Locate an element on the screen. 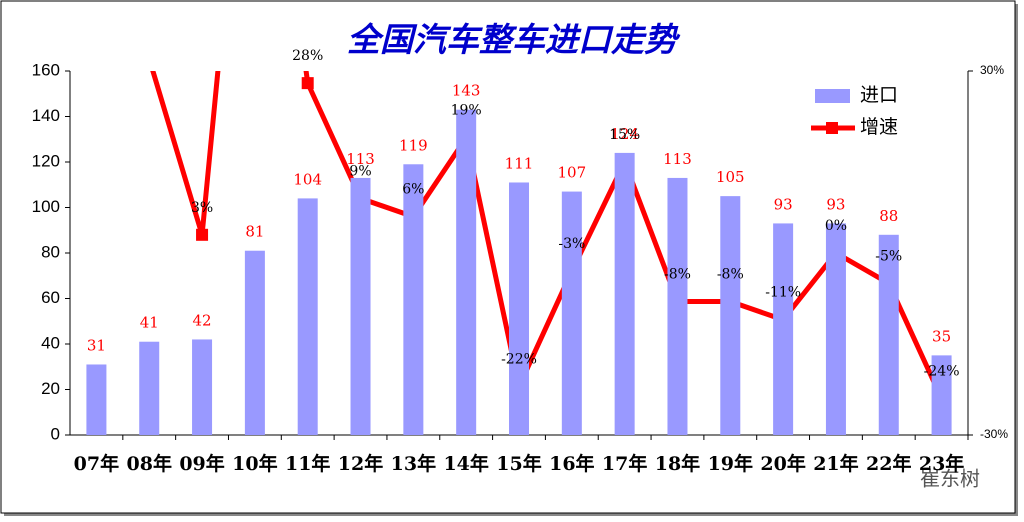 This screenshot has width=1024, height=522. bar-value-label: 119 is located at coordinates (413, 145).